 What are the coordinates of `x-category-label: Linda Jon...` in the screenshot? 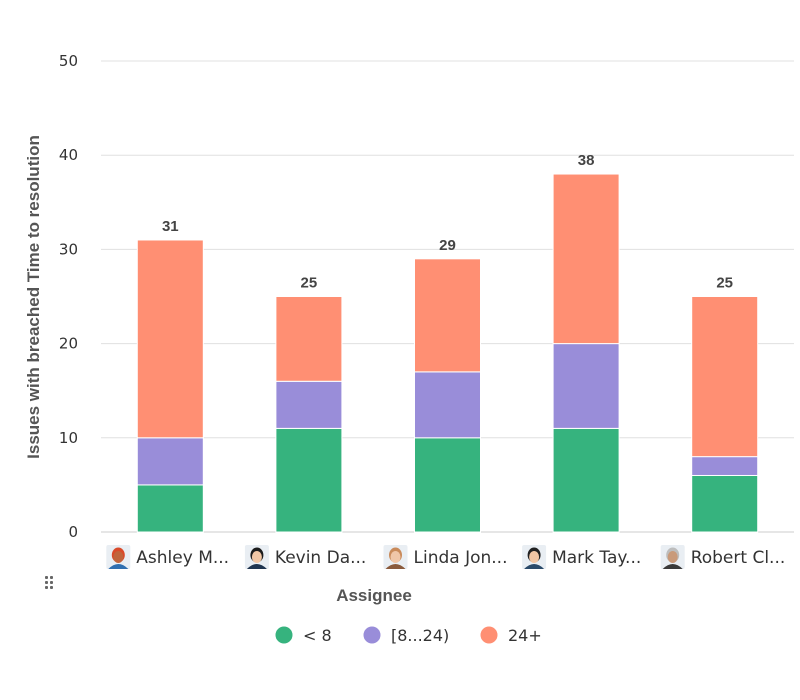 It's located at (461, 558).